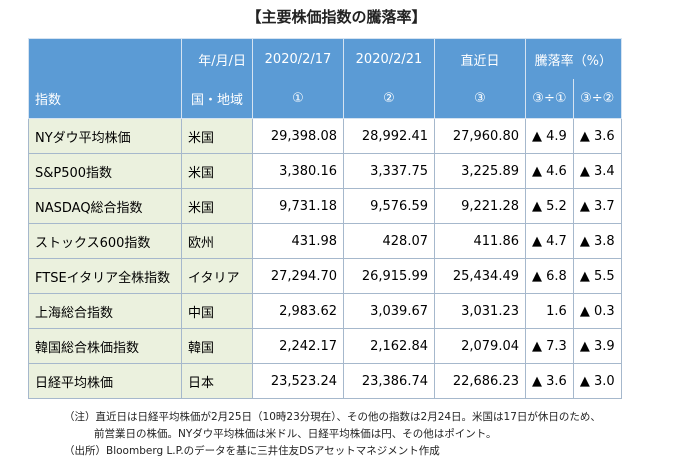 This screenshot has width=673, height=469. What do you see at coordinates (389, 99) in the screenshot?
I see `header-cell: ②` at bounding box center [389, 99].